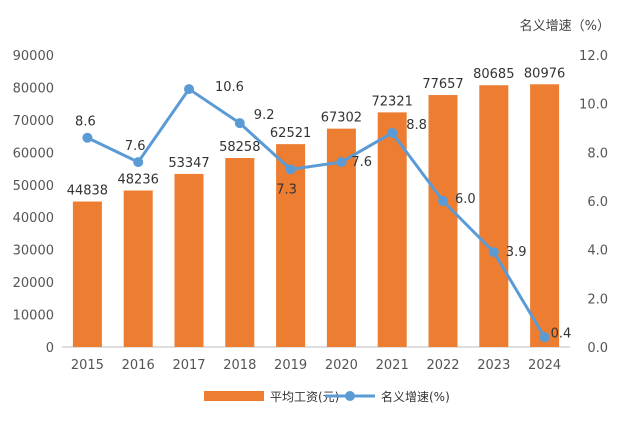 The image size is (640, 421). Describe the element at coordinates (33, 186) in the screenshot. I see `left-tick-label: 50000` at that location.